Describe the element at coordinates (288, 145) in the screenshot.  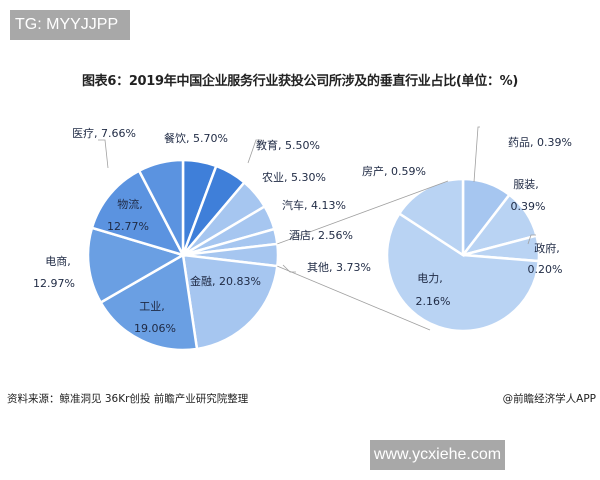
I see `label-教育: 教育, 5.50%` at that location.